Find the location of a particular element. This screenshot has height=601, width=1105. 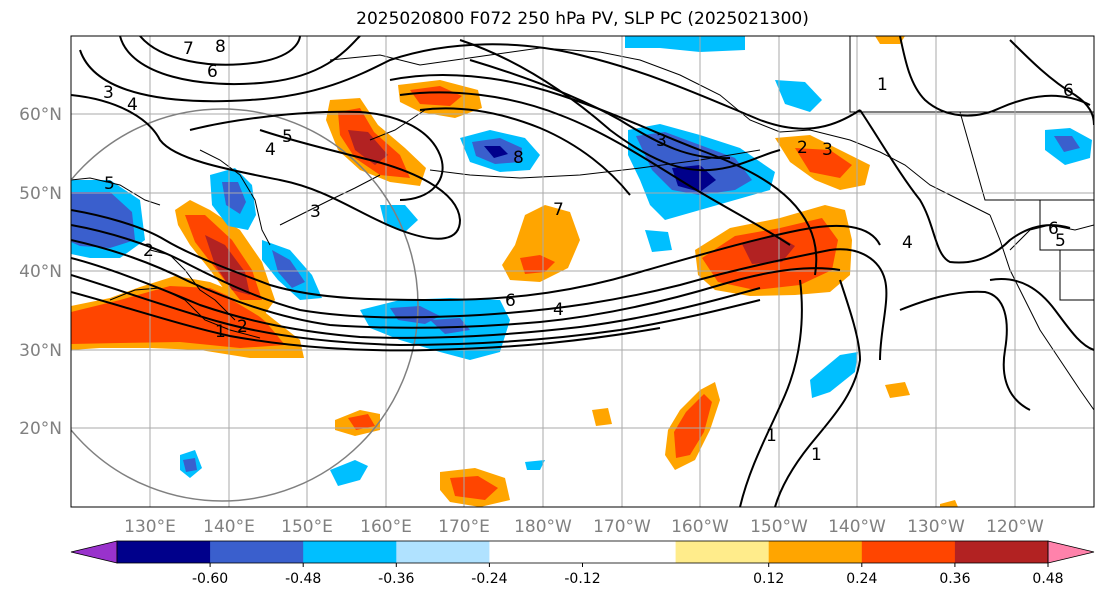

colorbar-tick-label: 0.24 is located at coordinates (861, 579).